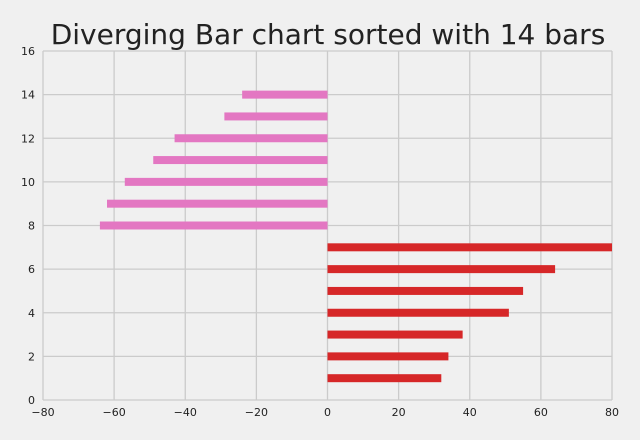  I want to click on x-tick-label: −80, so click(42, 412).